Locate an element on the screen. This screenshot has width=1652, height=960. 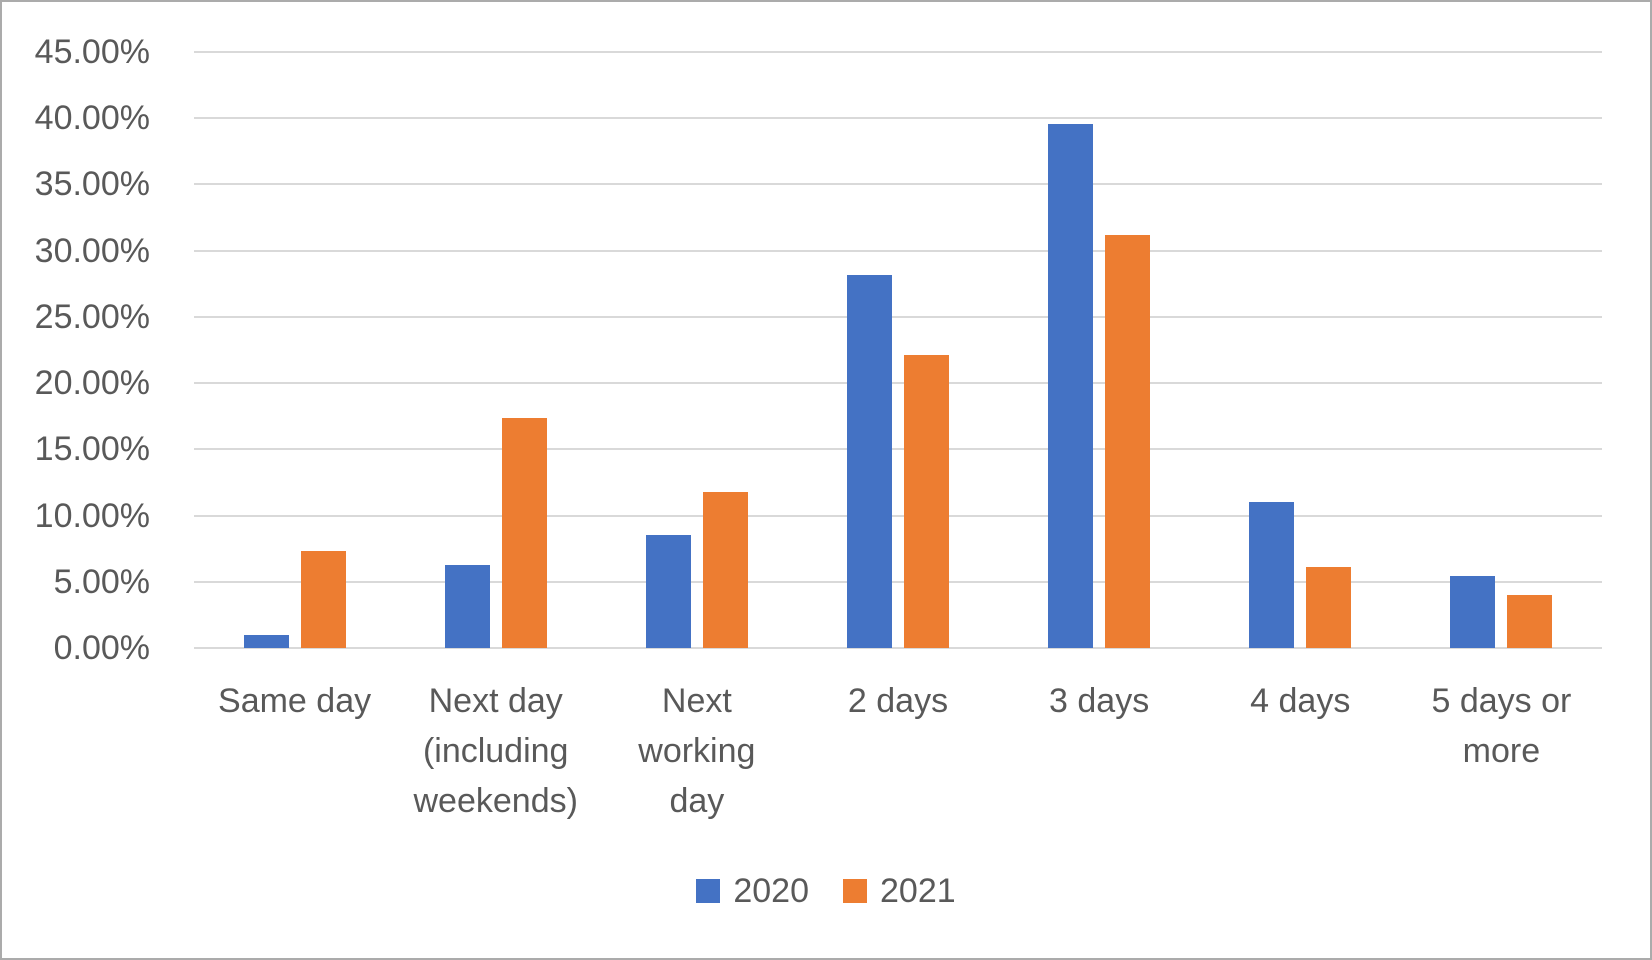
x-tick-label-line: working is located at coordinates (697, 751).